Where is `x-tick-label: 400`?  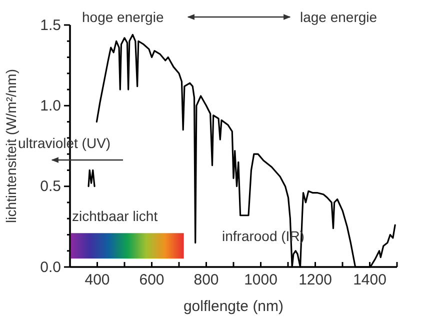
x-tick-label: 400 is located at coordinates (97, 280).